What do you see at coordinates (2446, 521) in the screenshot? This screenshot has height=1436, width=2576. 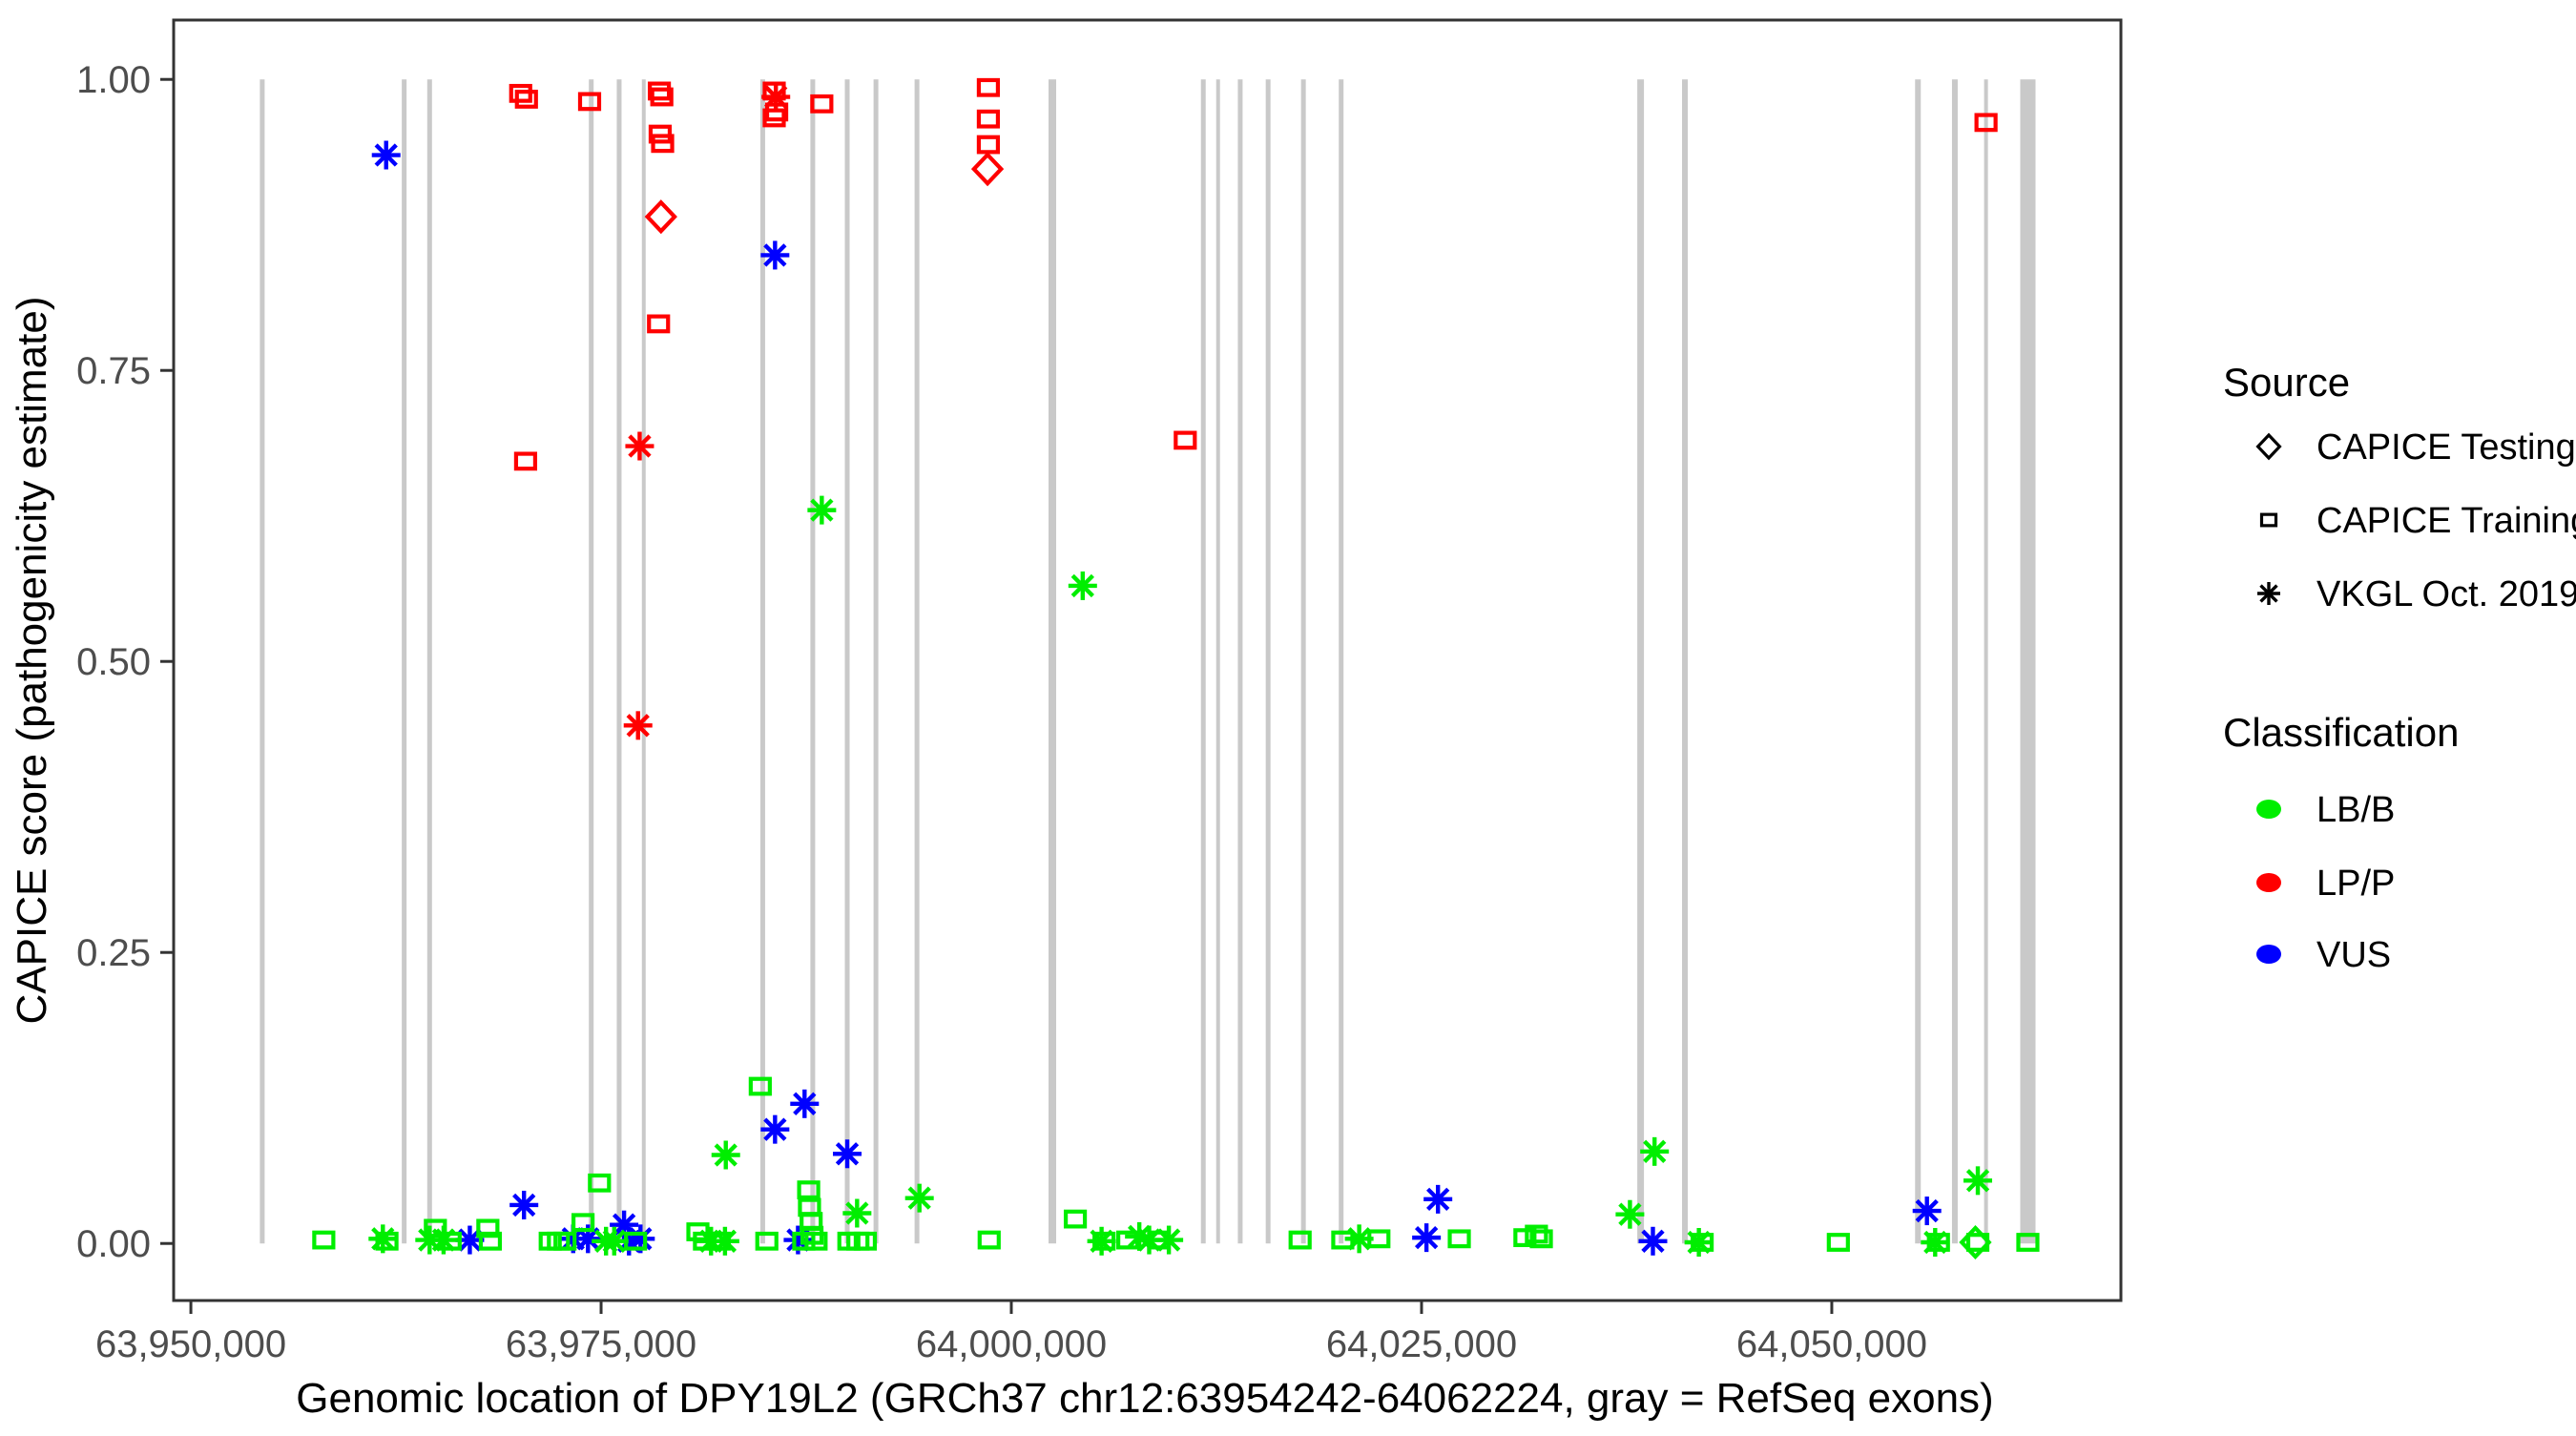 I see `legend-item-label: CAPICE Training` at bounding box center [2446, 521].